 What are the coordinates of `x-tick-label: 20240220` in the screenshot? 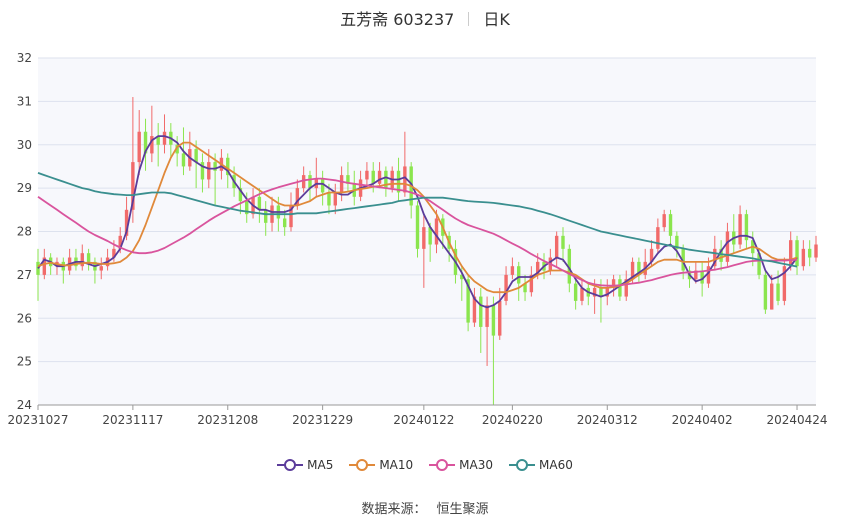 It's located at (512, 420).